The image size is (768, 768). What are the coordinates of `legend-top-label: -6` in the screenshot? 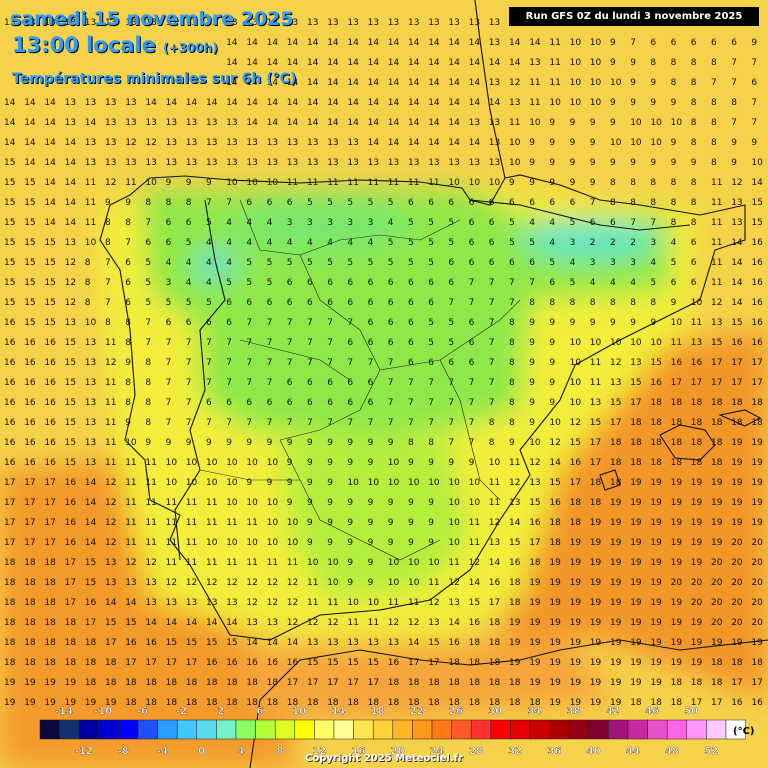 It's located at (142, 711).